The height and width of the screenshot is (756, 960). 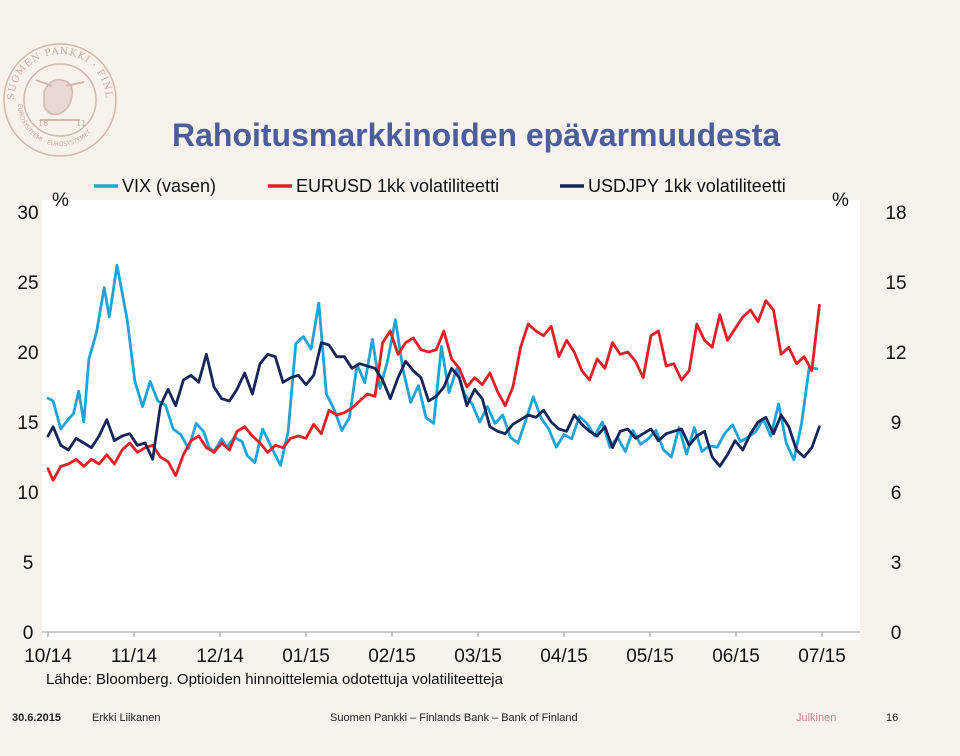 I want to click on x-tick-label: 11/14, so click(x=134, y=656).